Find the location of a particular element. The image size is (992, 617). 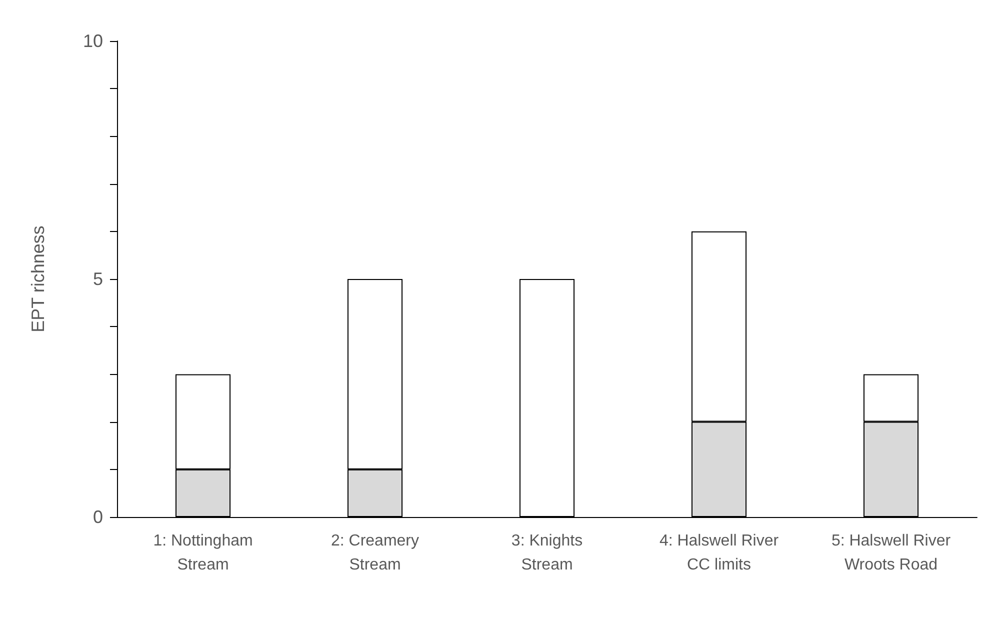

y-tick-label: 10 is located at coordinates (92, 41).